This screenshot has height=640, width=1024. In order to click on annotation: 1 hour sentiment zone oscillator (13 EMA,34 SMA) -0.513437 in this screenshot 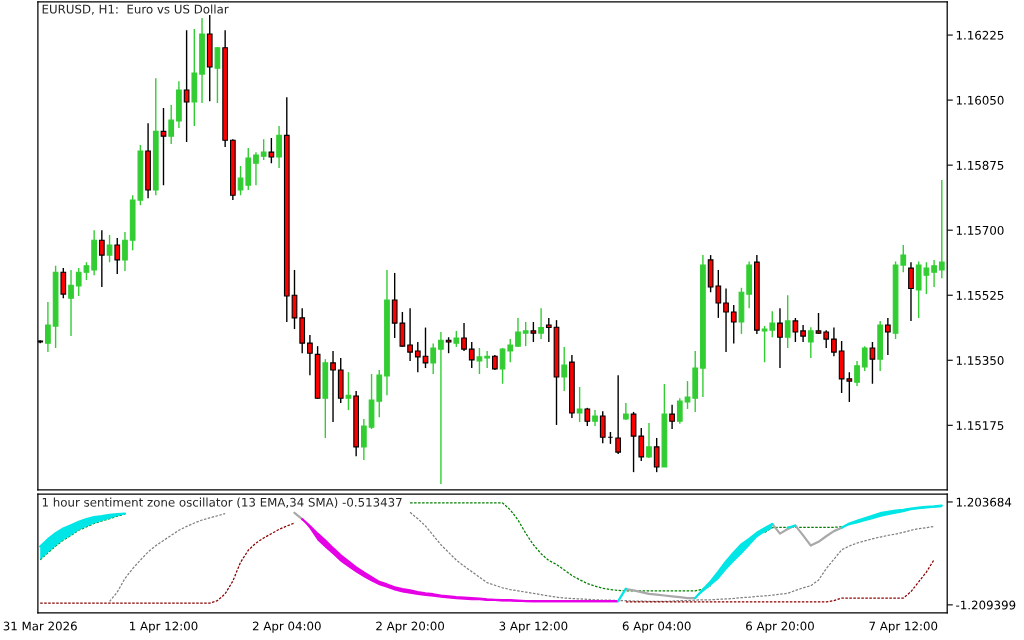, I will do `click(222, 503)`.